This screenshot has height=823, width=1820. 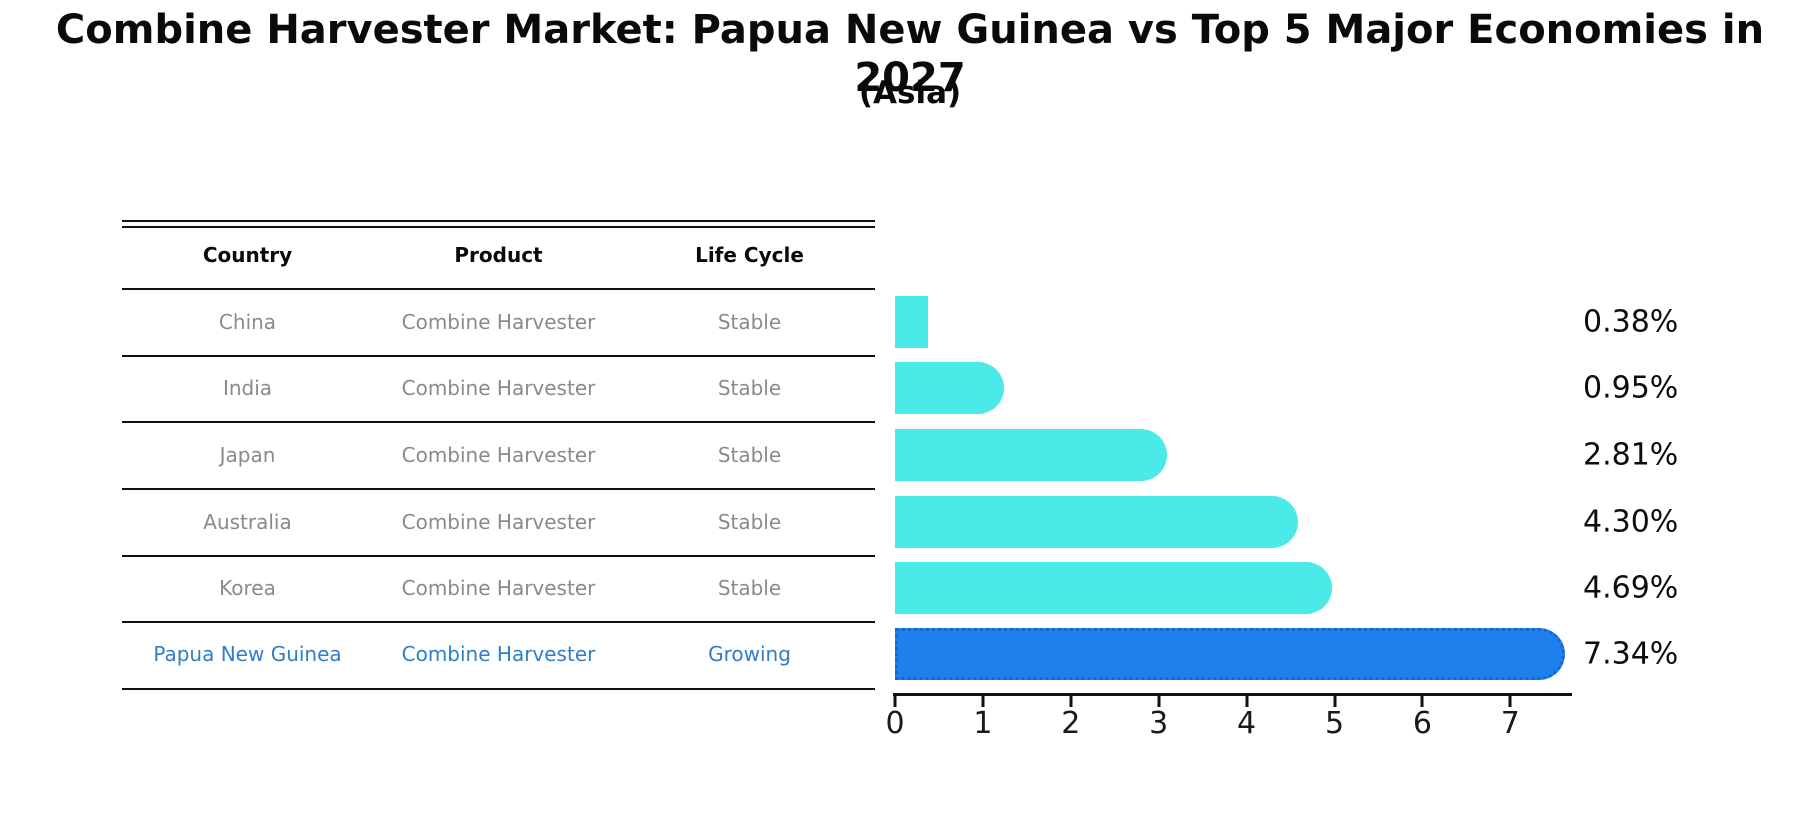 I want to click on bar-india, so click(x=949, y=388).